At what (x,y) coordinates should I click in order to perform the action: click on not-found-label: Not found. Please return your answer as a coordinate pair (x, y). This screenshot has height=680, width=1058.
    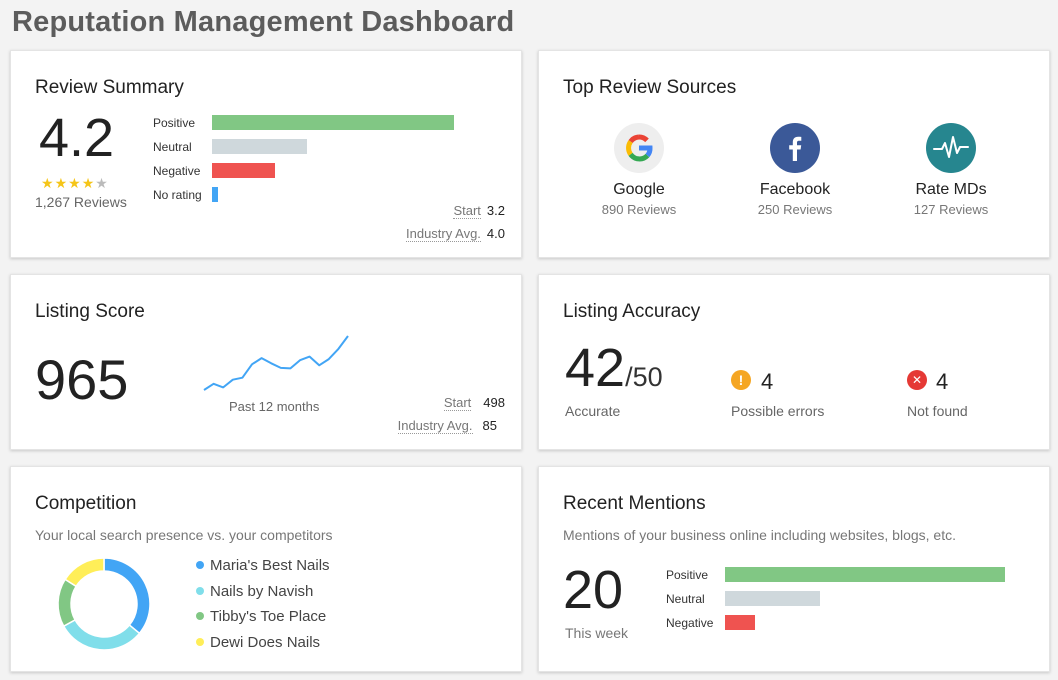
    Looking at the image, I should click on (937, 411).